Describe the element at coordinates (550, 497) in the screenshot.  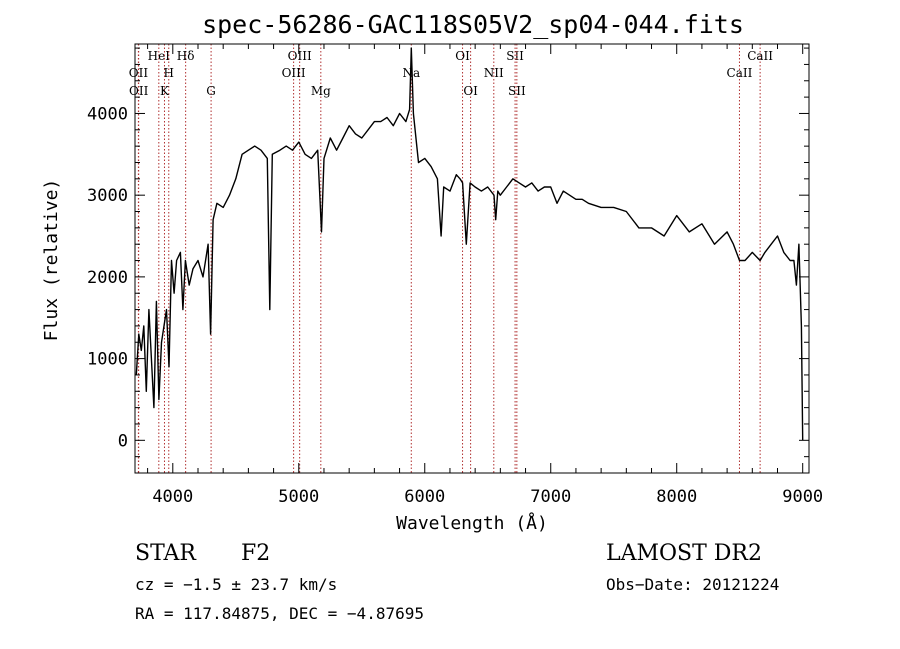
I see `x-tick-label-3: 7000` at that location.